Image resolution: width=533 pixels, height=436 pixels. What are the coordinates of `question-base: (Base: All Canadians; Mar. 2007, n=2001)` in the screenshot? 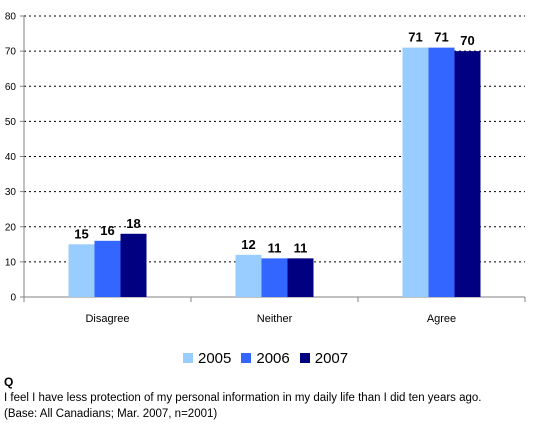 It's located at (111, 414).